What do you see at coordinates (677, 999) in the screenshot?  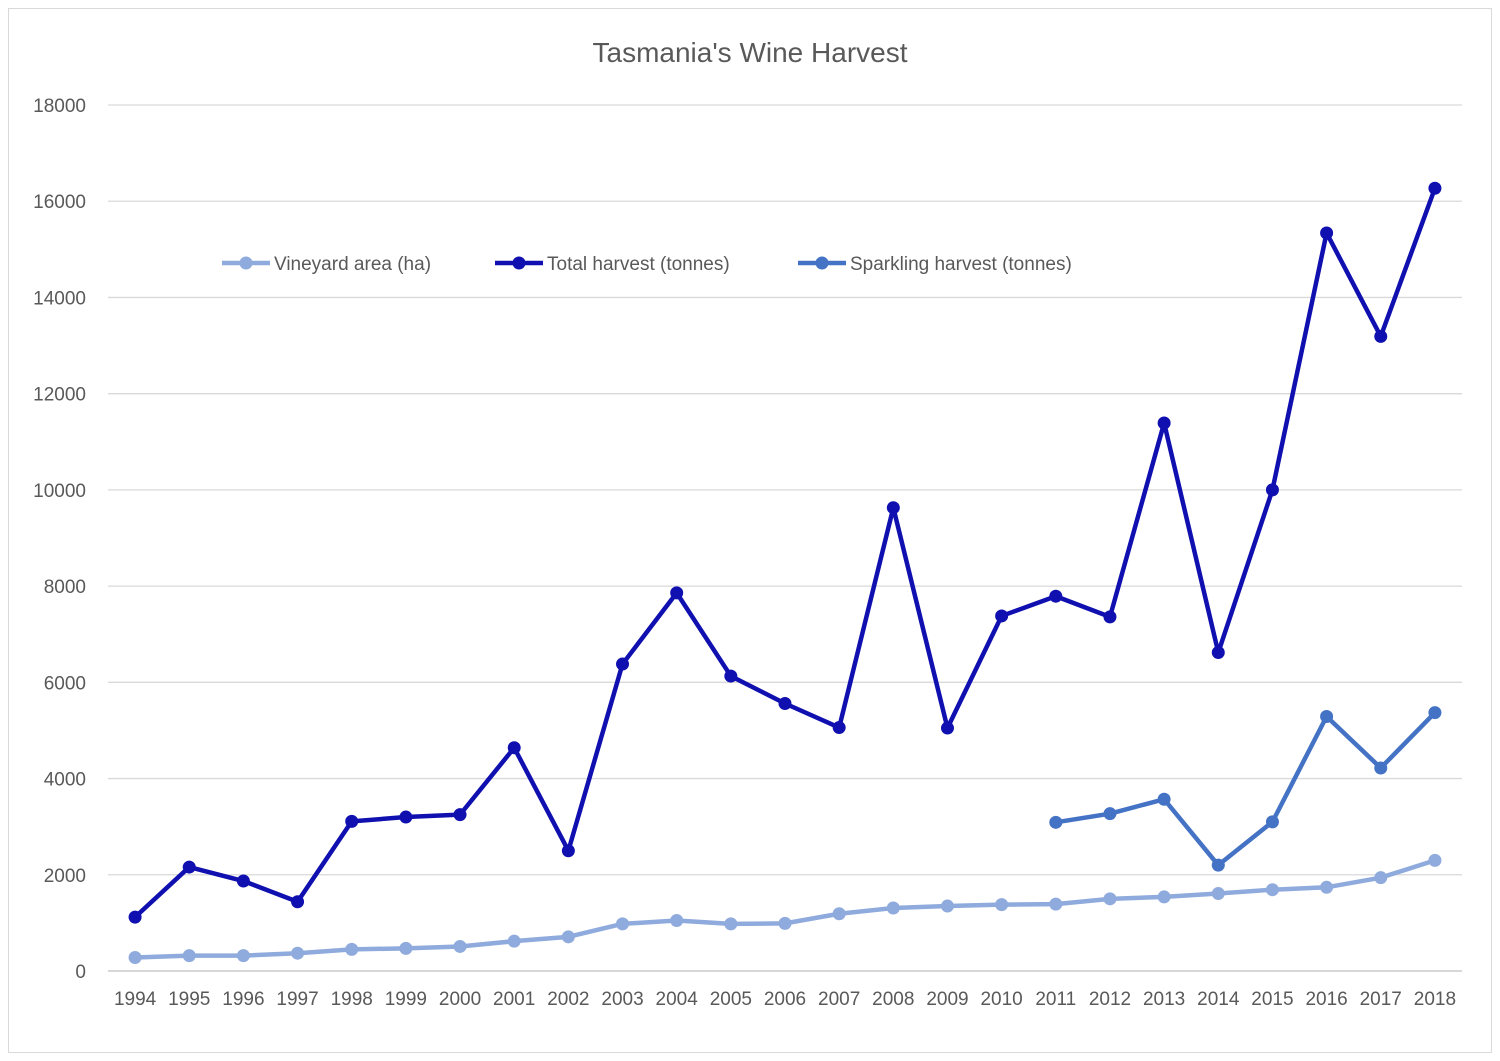 I see `x-tick-label: 2004` at bounding box center [677, 999].